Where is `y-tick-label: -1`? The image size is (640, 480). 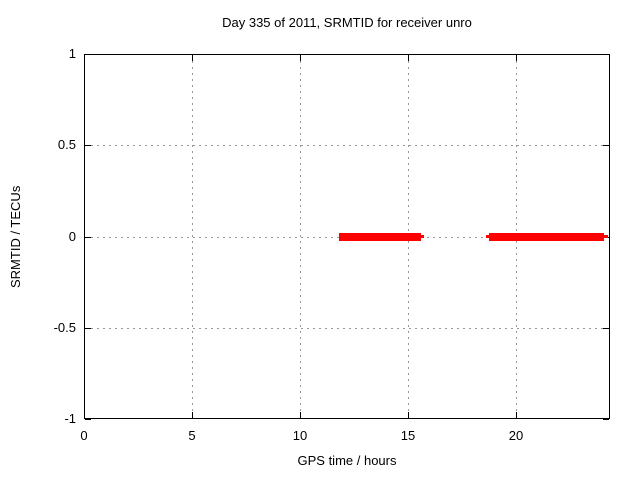
y-tick-label: -1 is located at coordinates (70, 418).